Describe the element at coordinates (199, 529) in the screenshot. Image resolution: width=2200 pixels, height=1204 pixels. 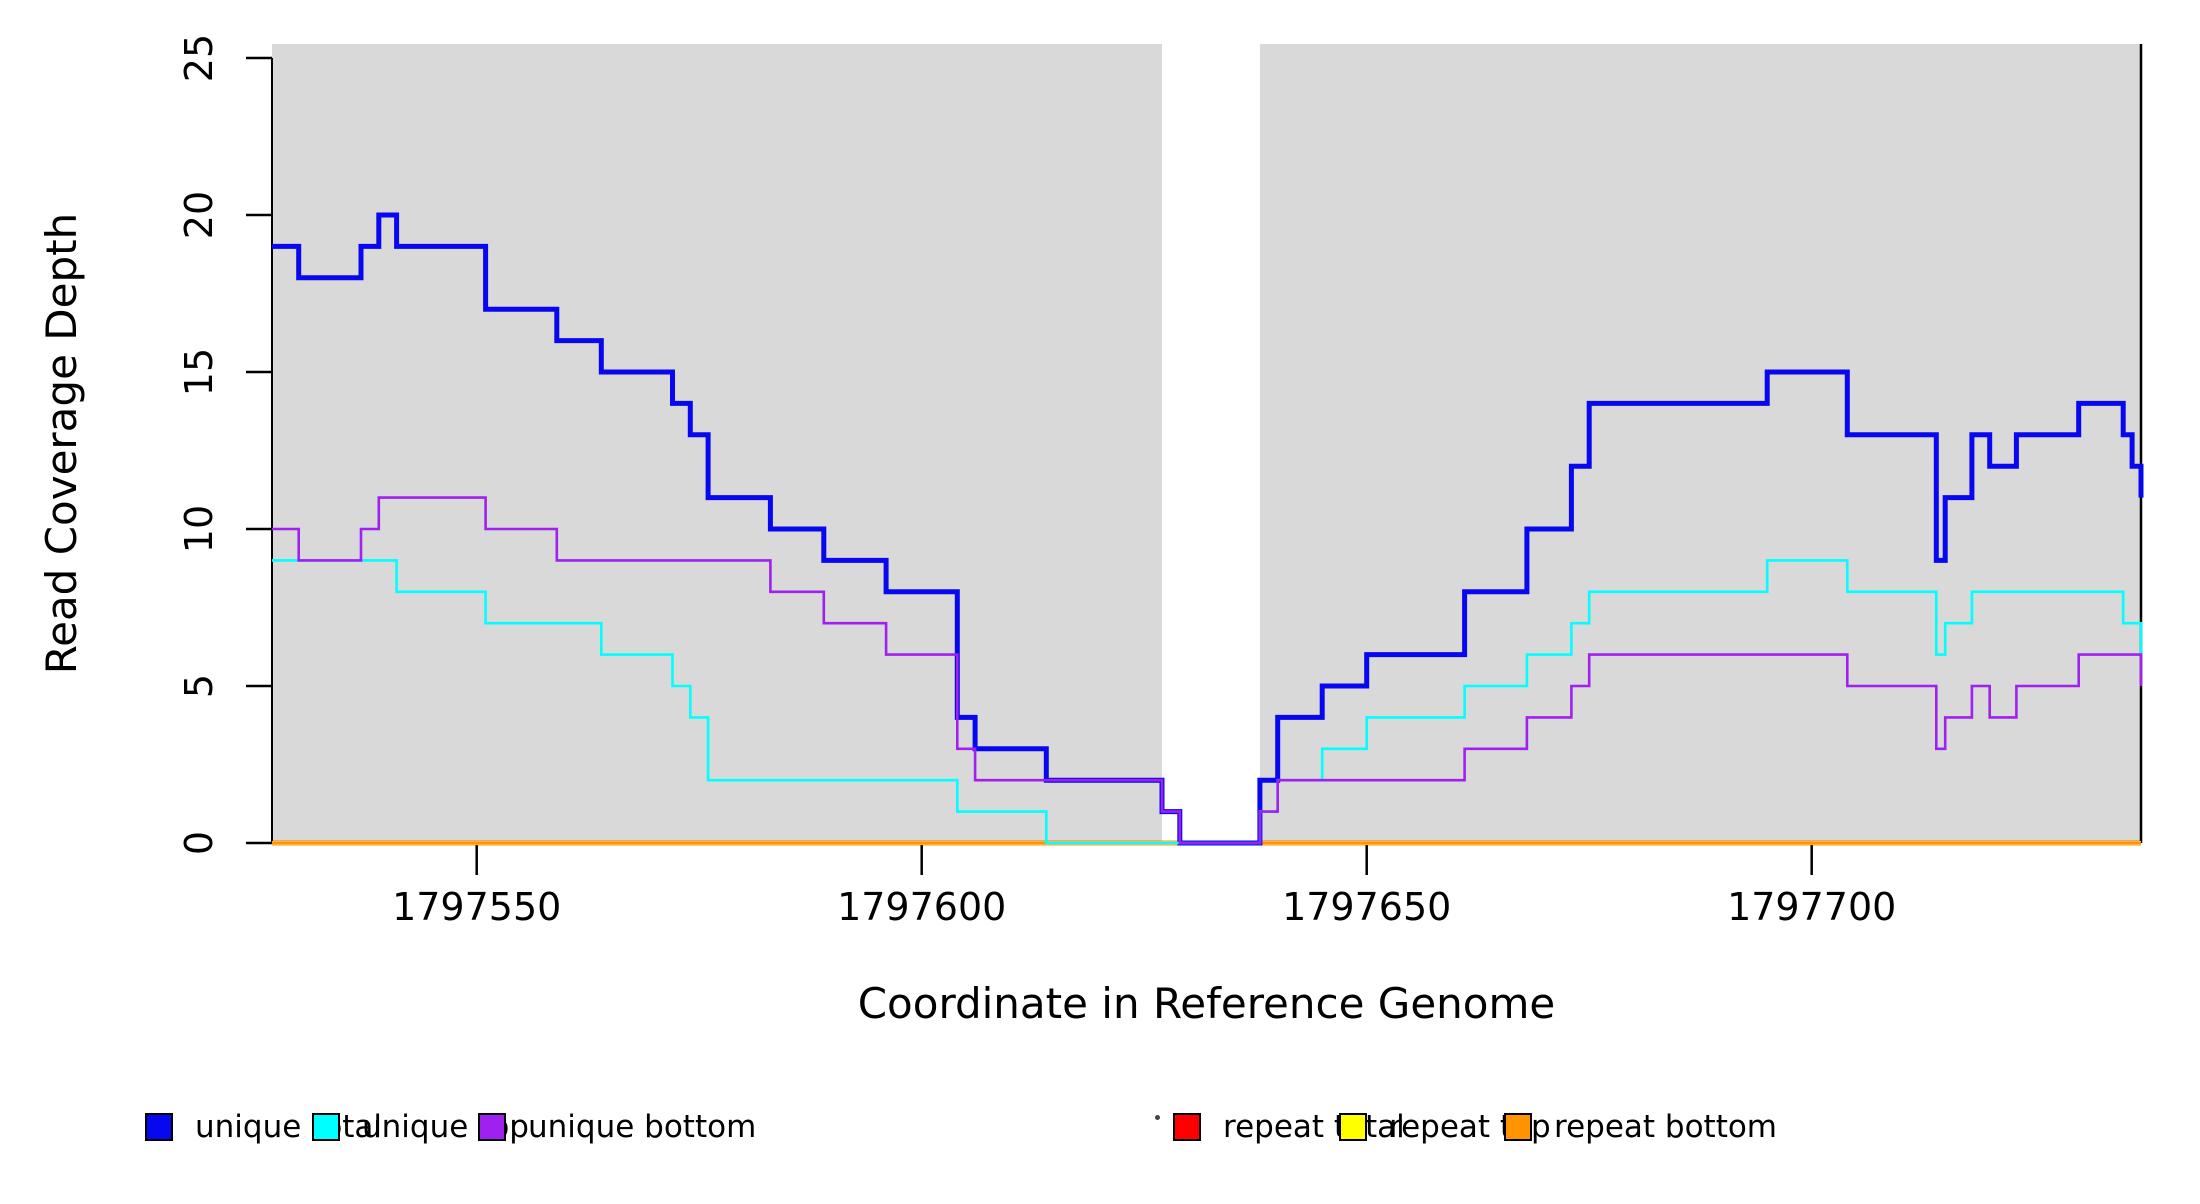
I see `y-tick-label: 10` at that location.